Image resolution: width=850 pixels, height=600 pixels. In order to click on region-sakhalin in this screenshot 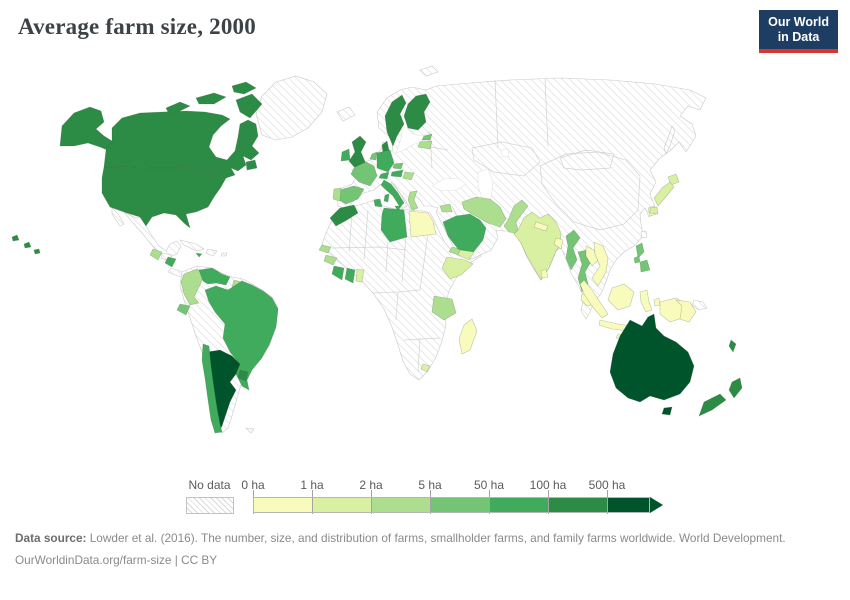, I will do `click(669, 140)`.